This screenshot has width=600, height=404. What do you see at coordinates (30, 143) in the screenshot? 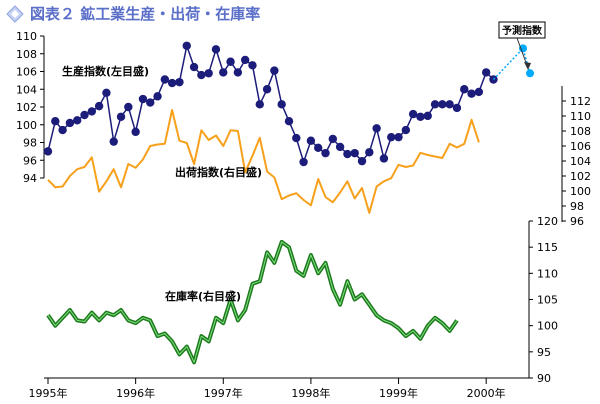
I see `left-tick-label: 98` at bounding box center [30, 143].